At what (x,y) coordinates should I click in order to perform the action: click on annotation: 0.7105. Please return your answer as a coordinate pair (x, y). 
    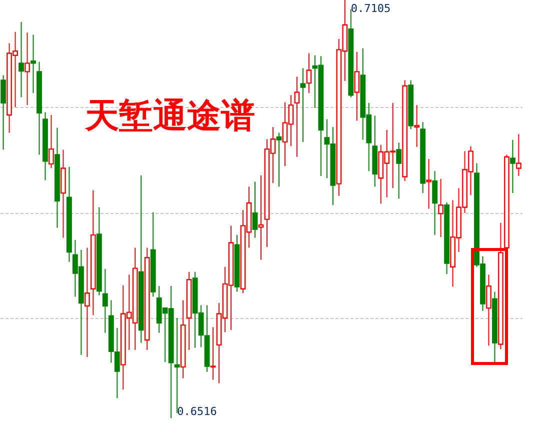
    Looking at the image, I should click on (370, 8).